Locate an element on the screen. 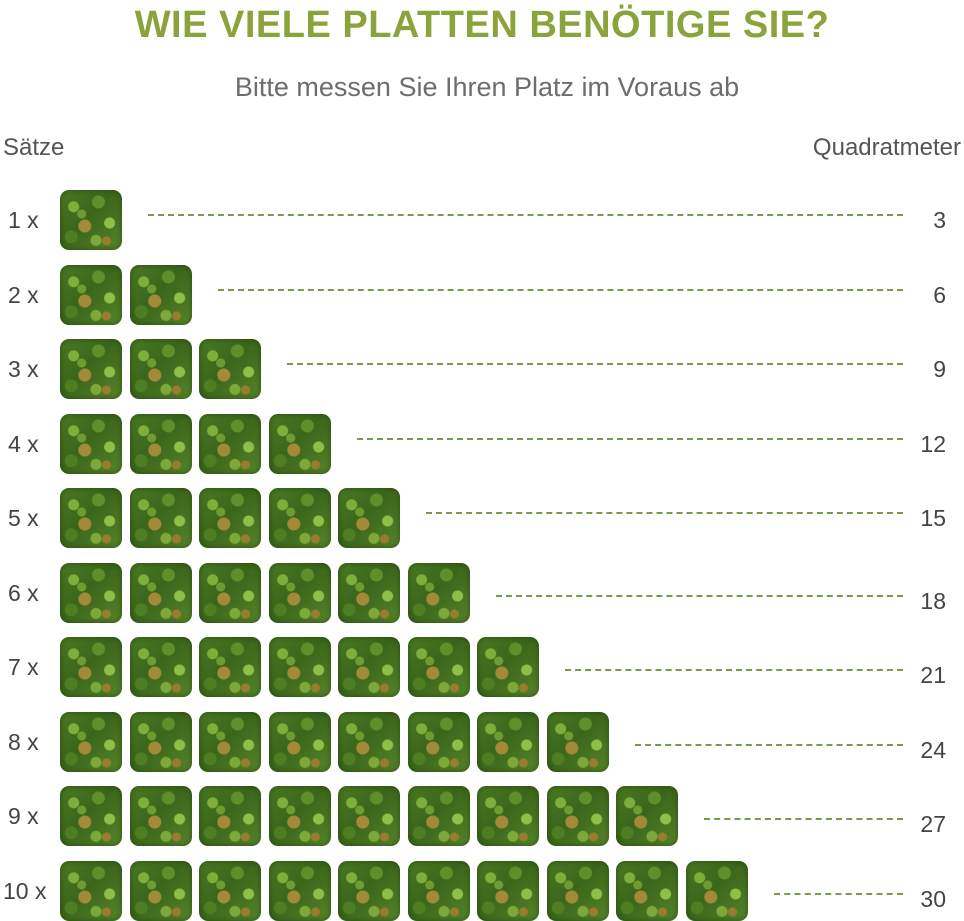 The height and width of the screenshot is (921, 964). row-square-meters-value: 21 is located at coordinates (933, 675).